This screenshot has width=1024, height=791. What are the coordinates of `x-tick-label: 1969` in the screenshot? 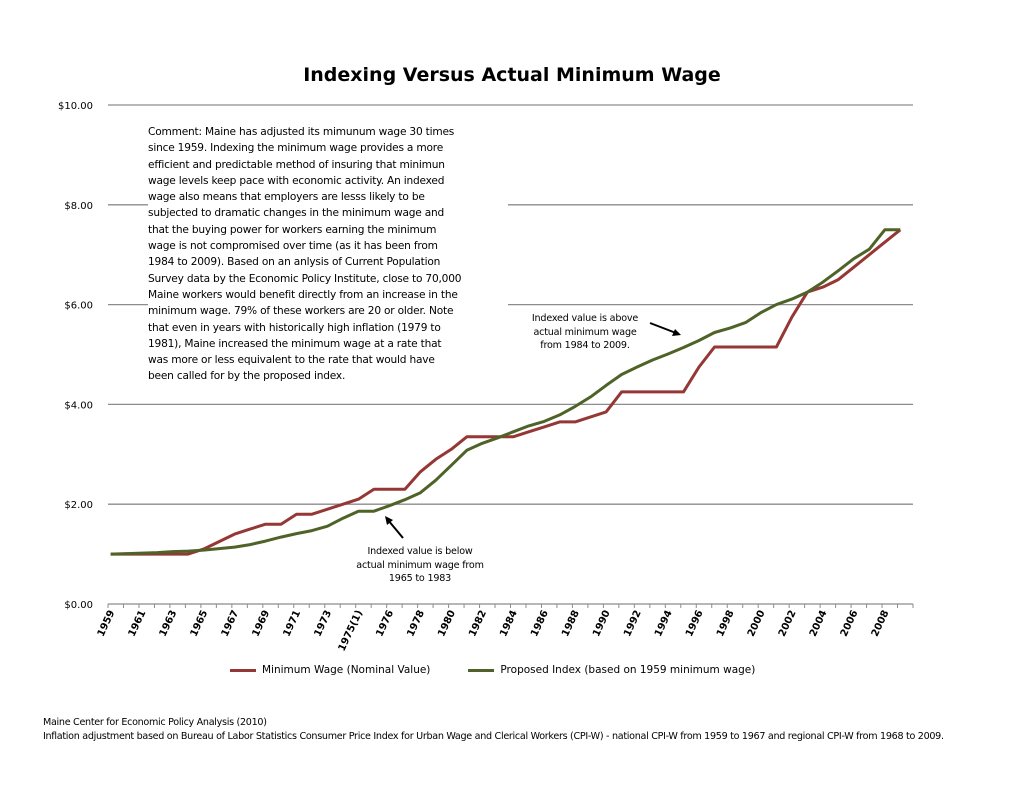 It's located at (262, 624).